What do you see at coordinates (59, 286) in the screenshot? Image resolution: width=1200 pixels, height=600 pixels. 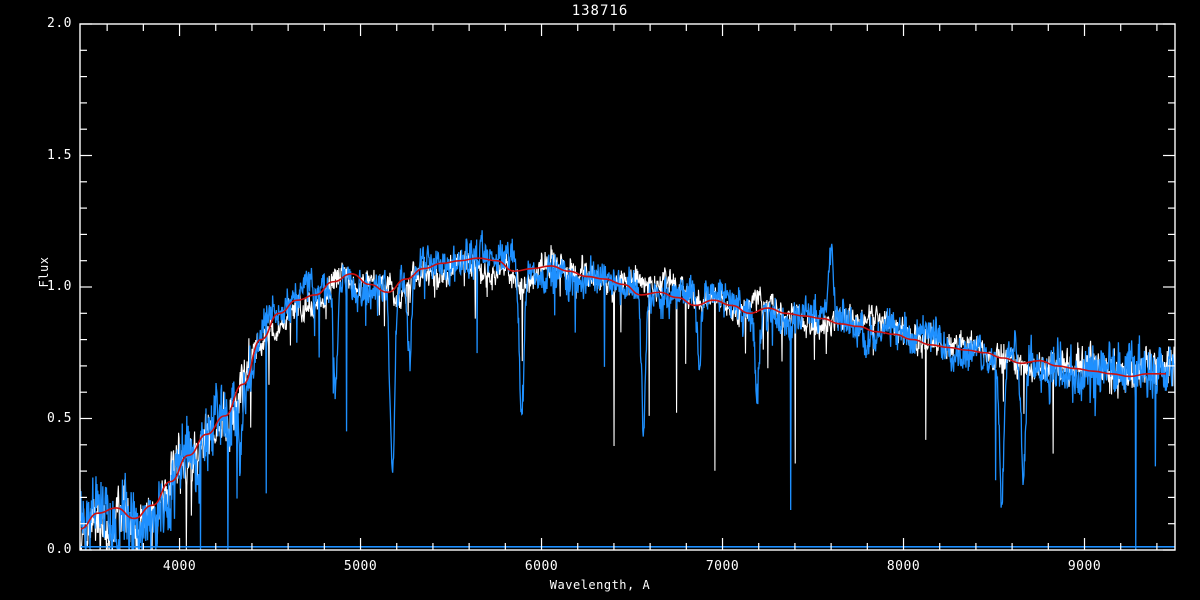 I see `y-tick-label: 1.0` at bounding box center [59, 286].